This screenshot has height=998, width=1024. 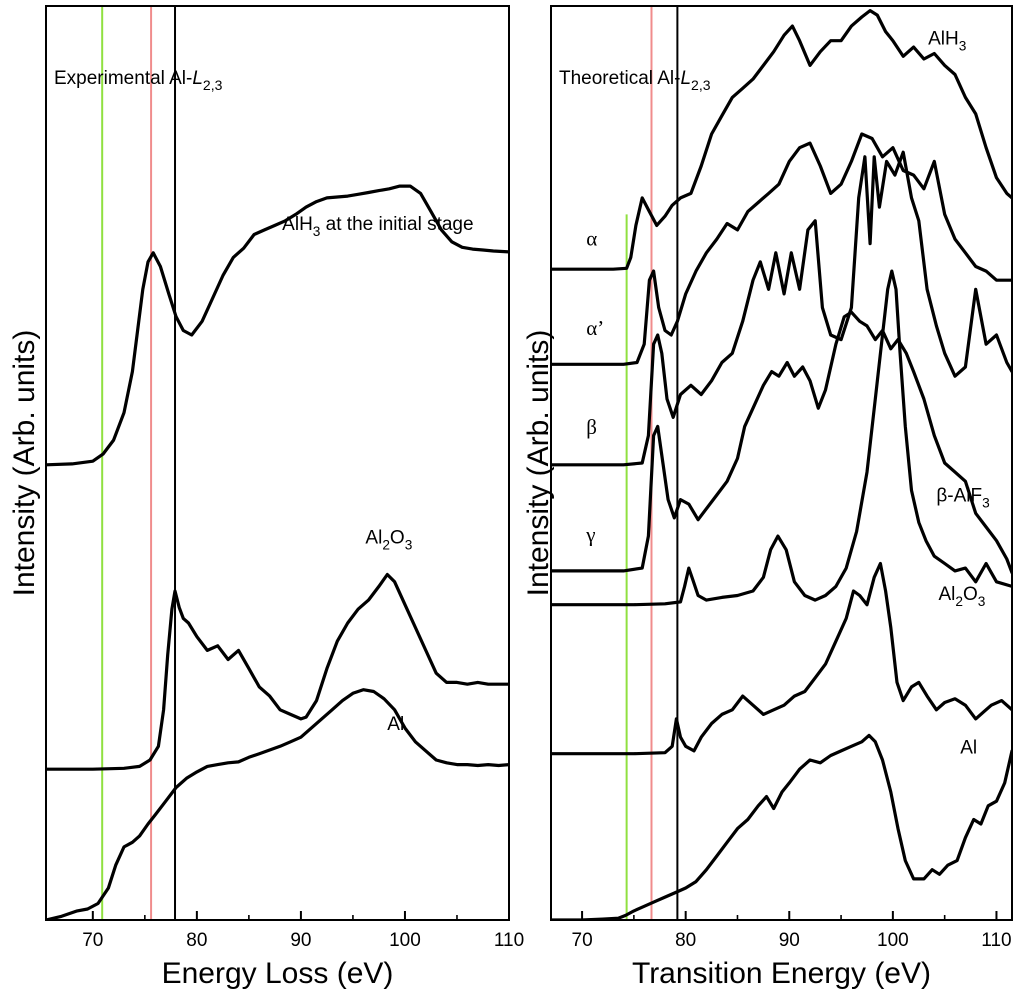 I want to click on right-label-al2o3-sub: 2, so click(x=959, y=601).